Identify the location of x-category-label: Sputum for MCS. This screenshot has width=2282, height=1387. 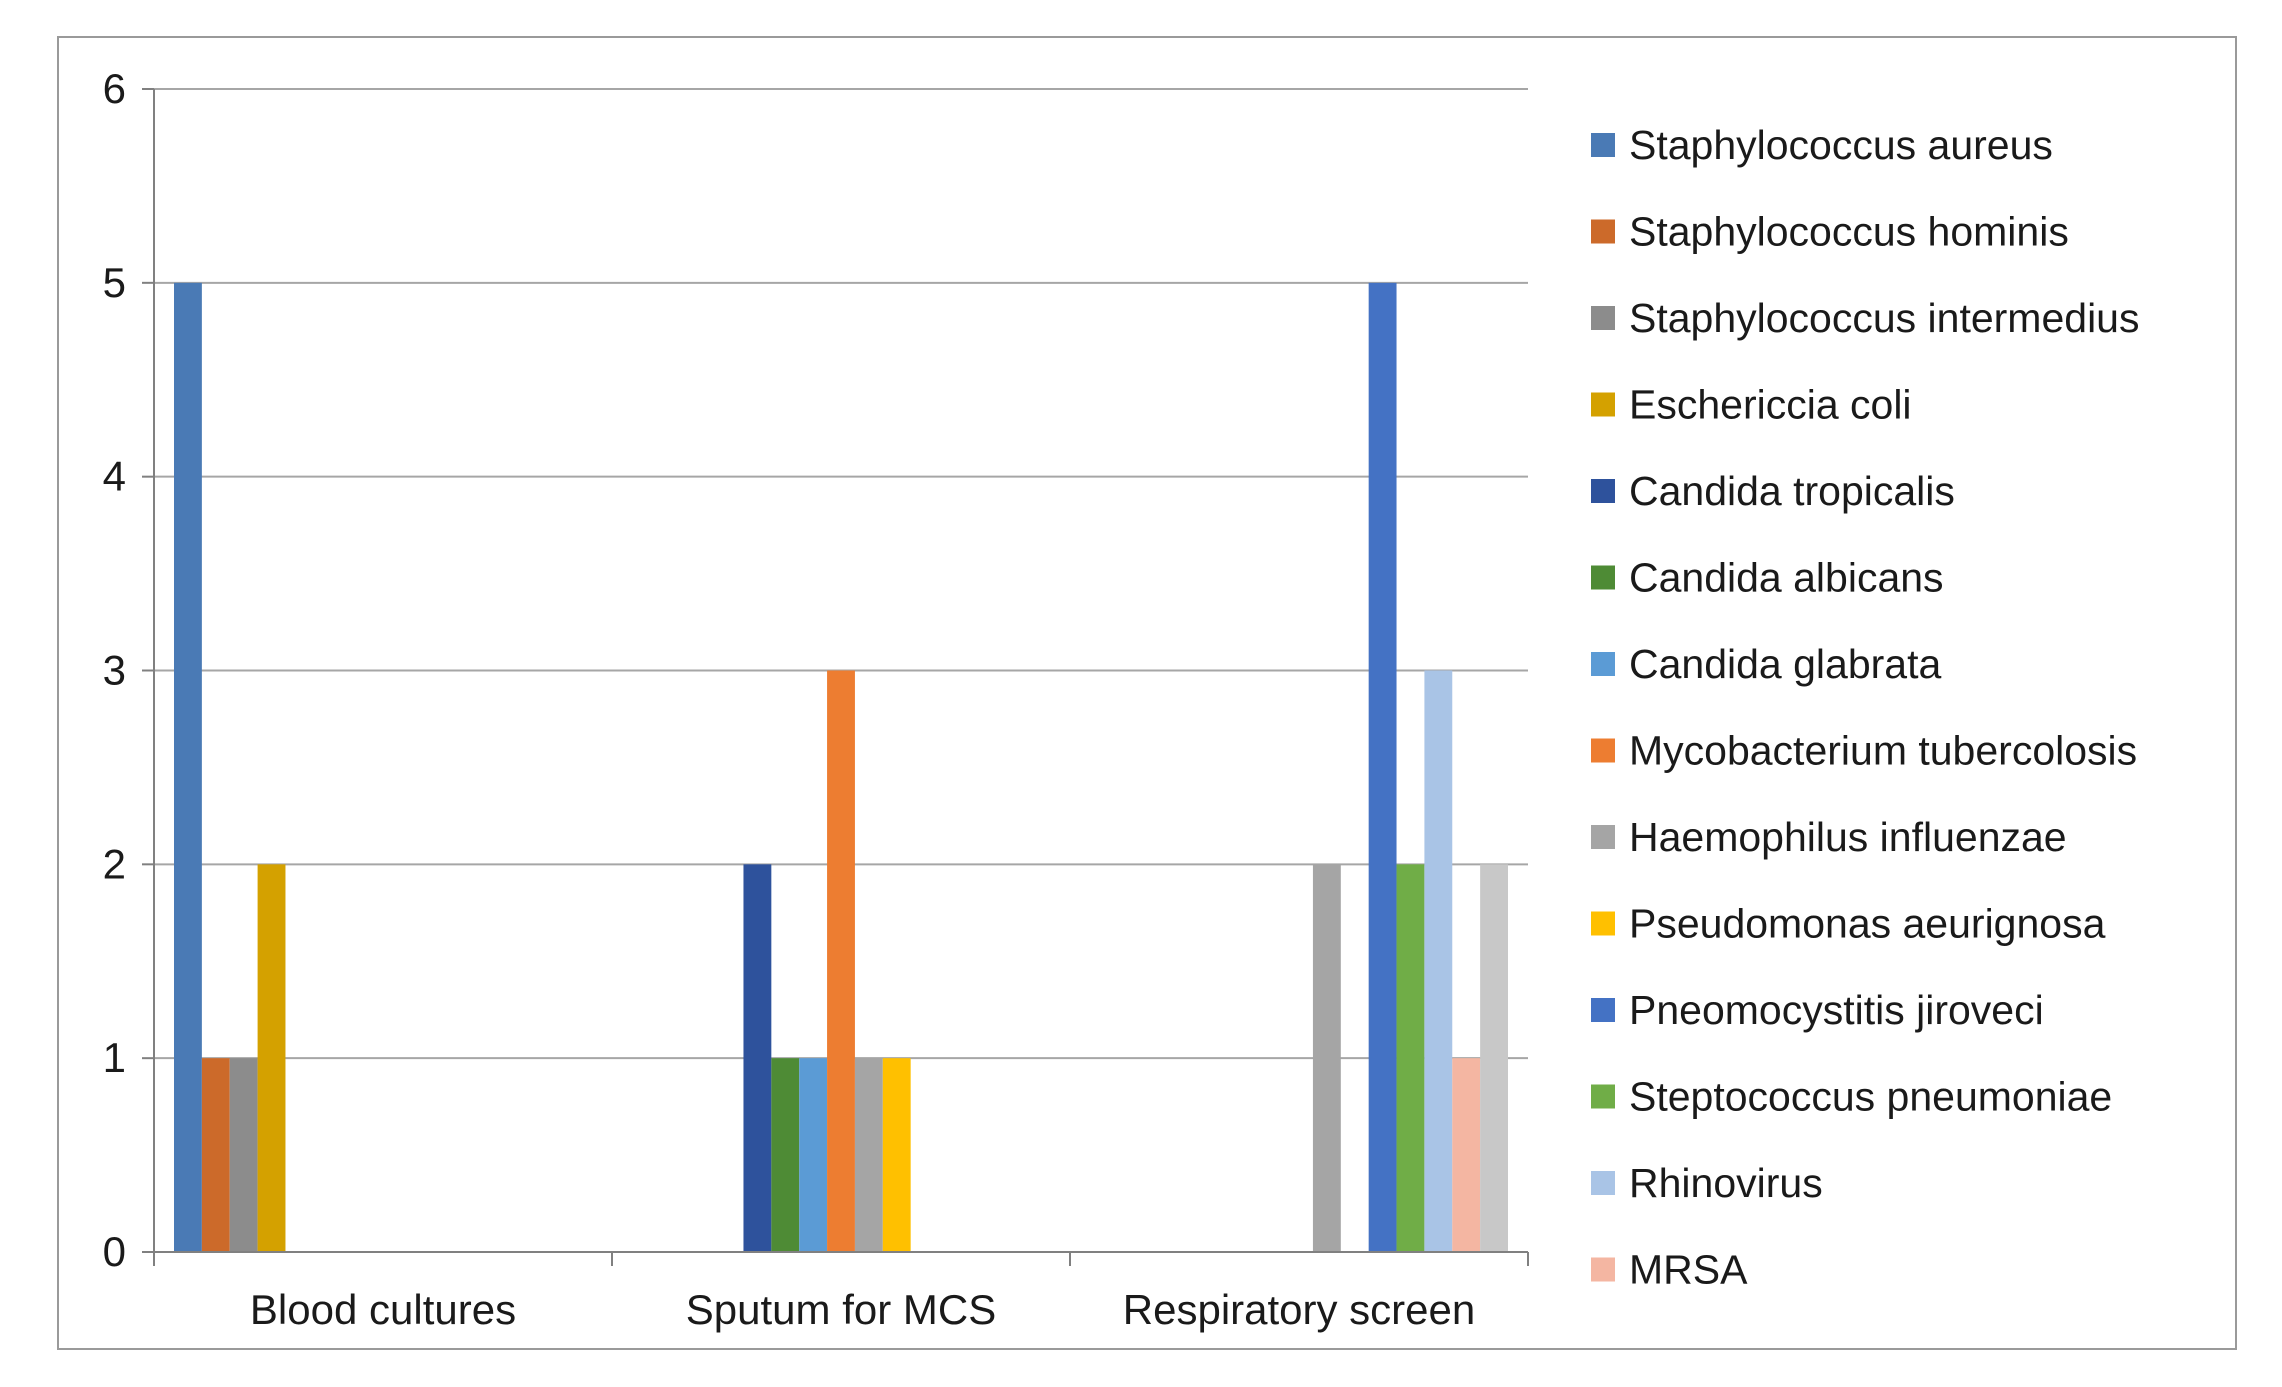
(841, 1309).